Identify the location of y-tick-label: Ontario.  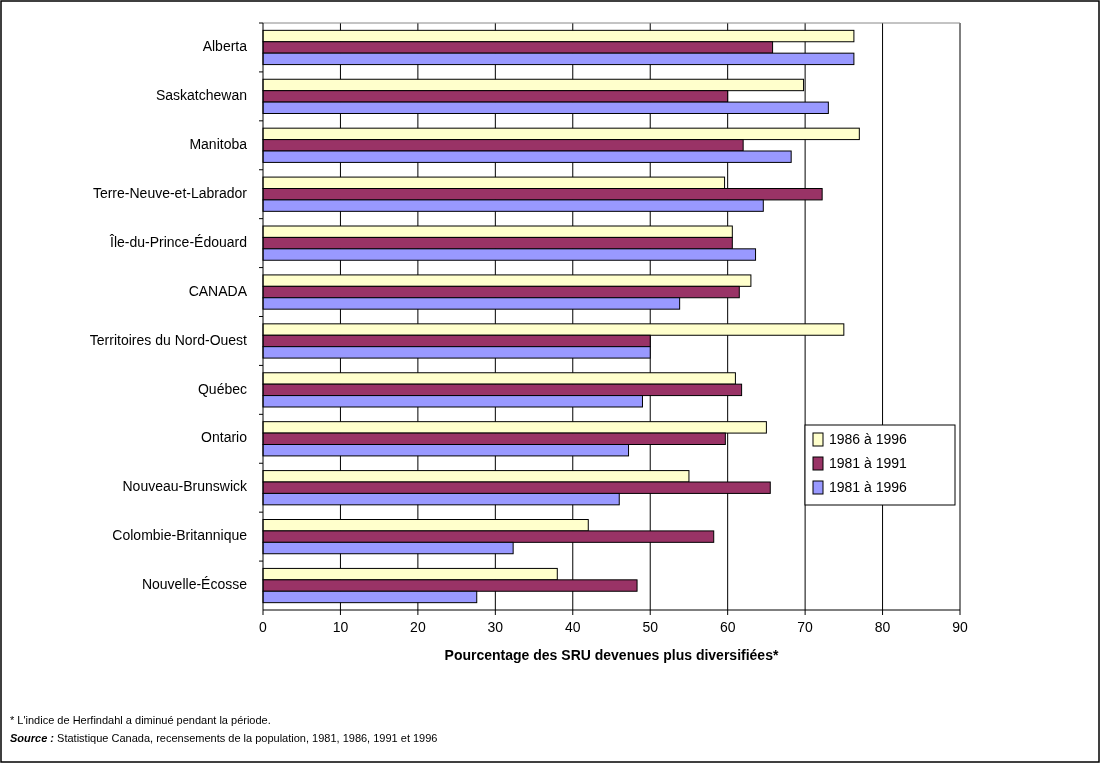
(224, 437).